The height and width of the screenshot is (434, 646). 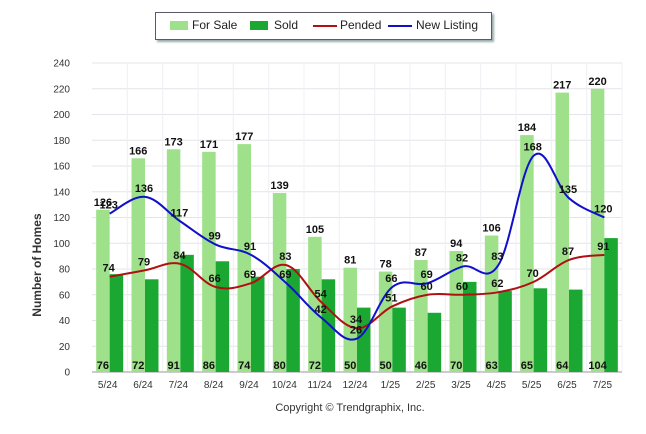 What do you see at coordinates (462, 258) in the screenshot?
I see `label-new-listing-10: 82` at bounding box center [462, 258].